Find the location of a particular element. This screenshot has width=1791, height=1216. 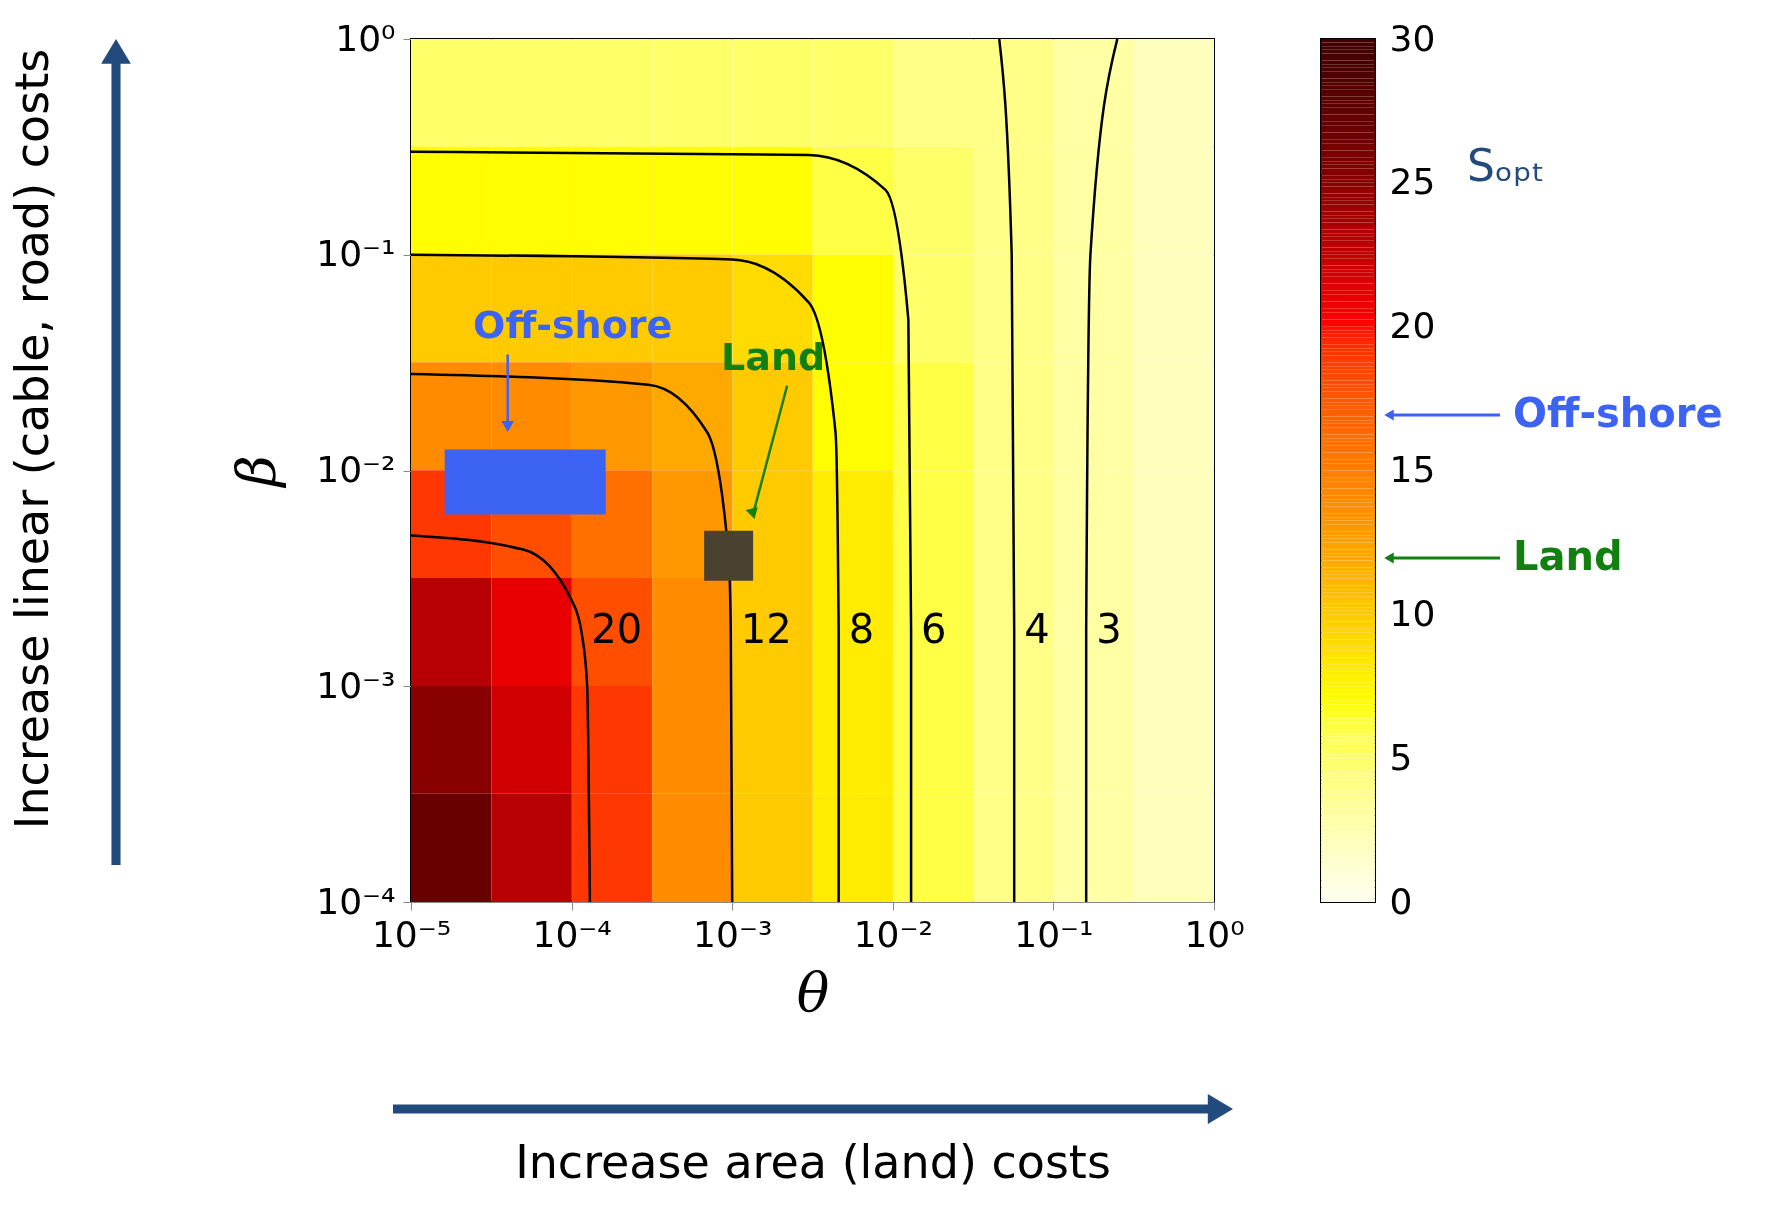

series-label: 3 is located at coordinates (1109, 629).